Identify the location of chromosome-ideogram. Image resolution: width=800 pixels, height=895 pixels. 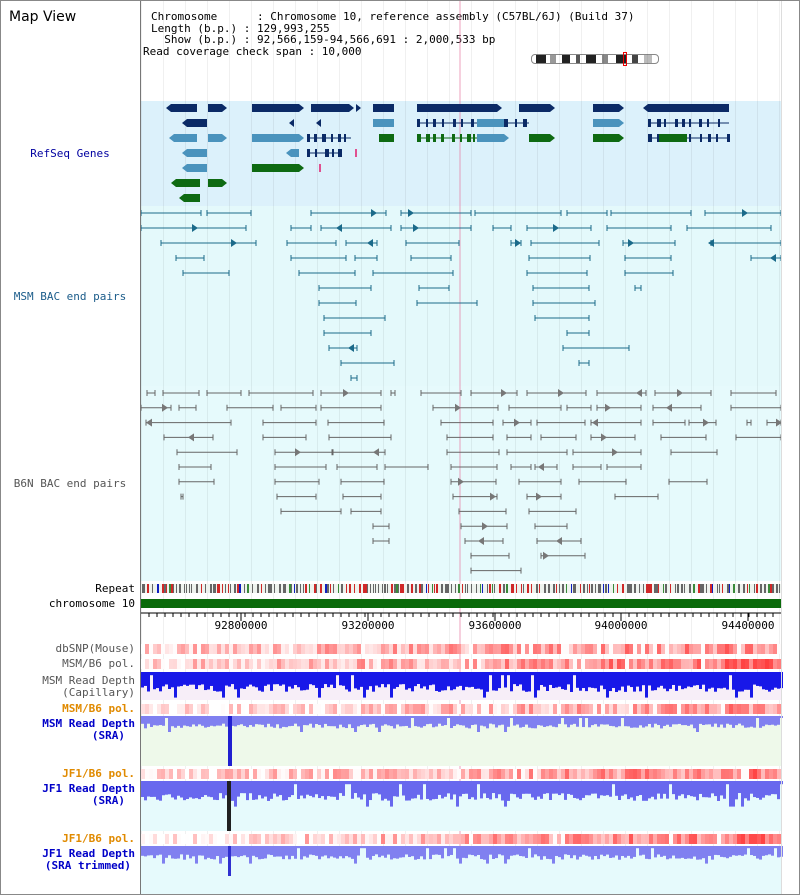
(595, 59).